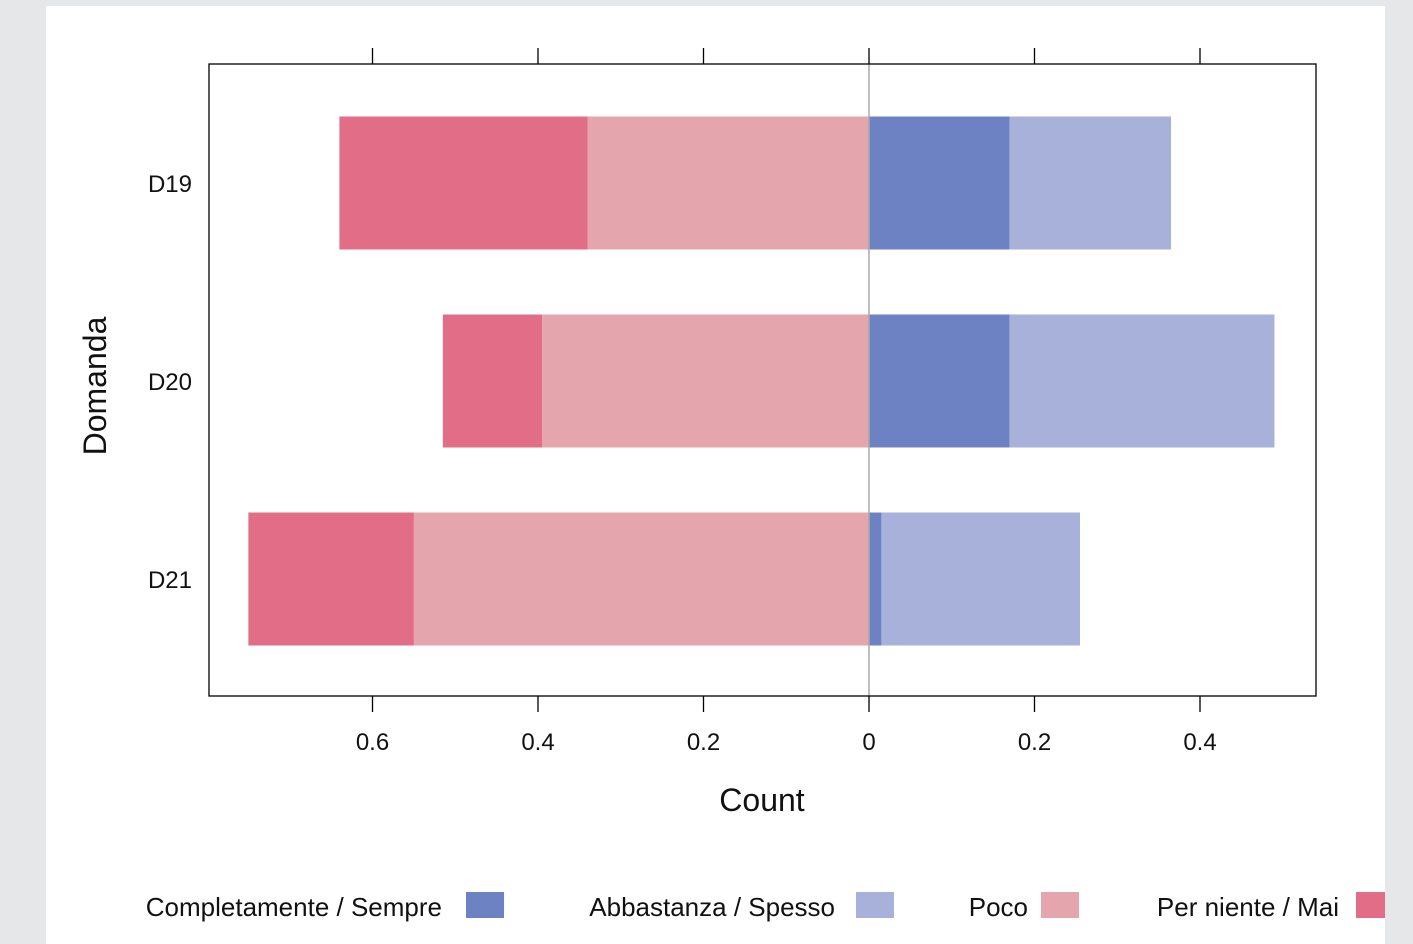 The width and height of the screenshot is (1413, 944). I want to click on x-axis-title: Count, so click(762, 800).